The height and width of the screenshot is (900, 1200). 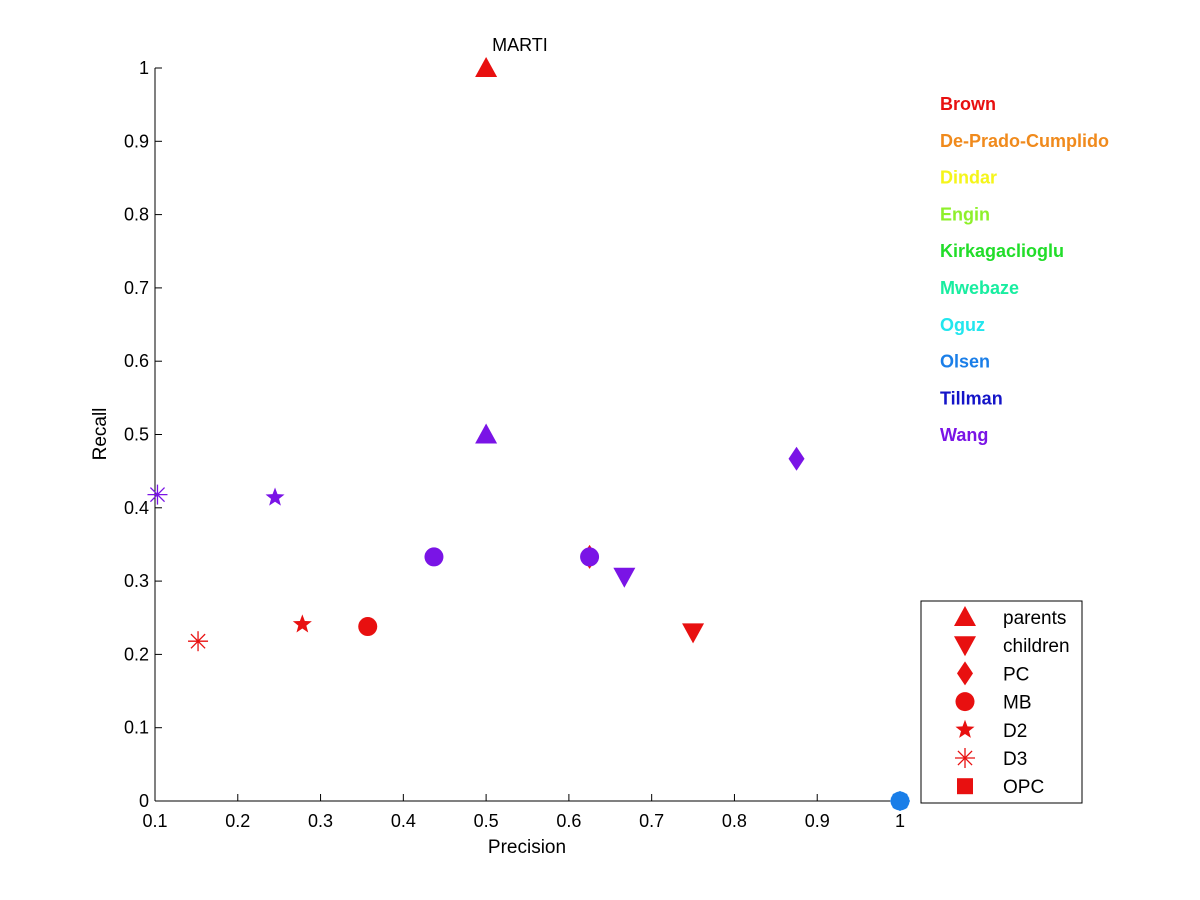 I want to click on point-olsen-d3-stroke, so click(x=900, y=801).